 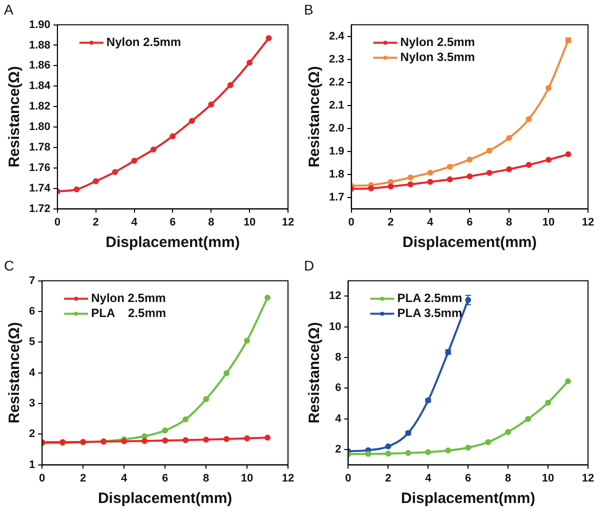 What do you see at coordinates (39, 148) in the screenshot?
I see `y-tick-label: 1.78` at bounding box center [39, 148].